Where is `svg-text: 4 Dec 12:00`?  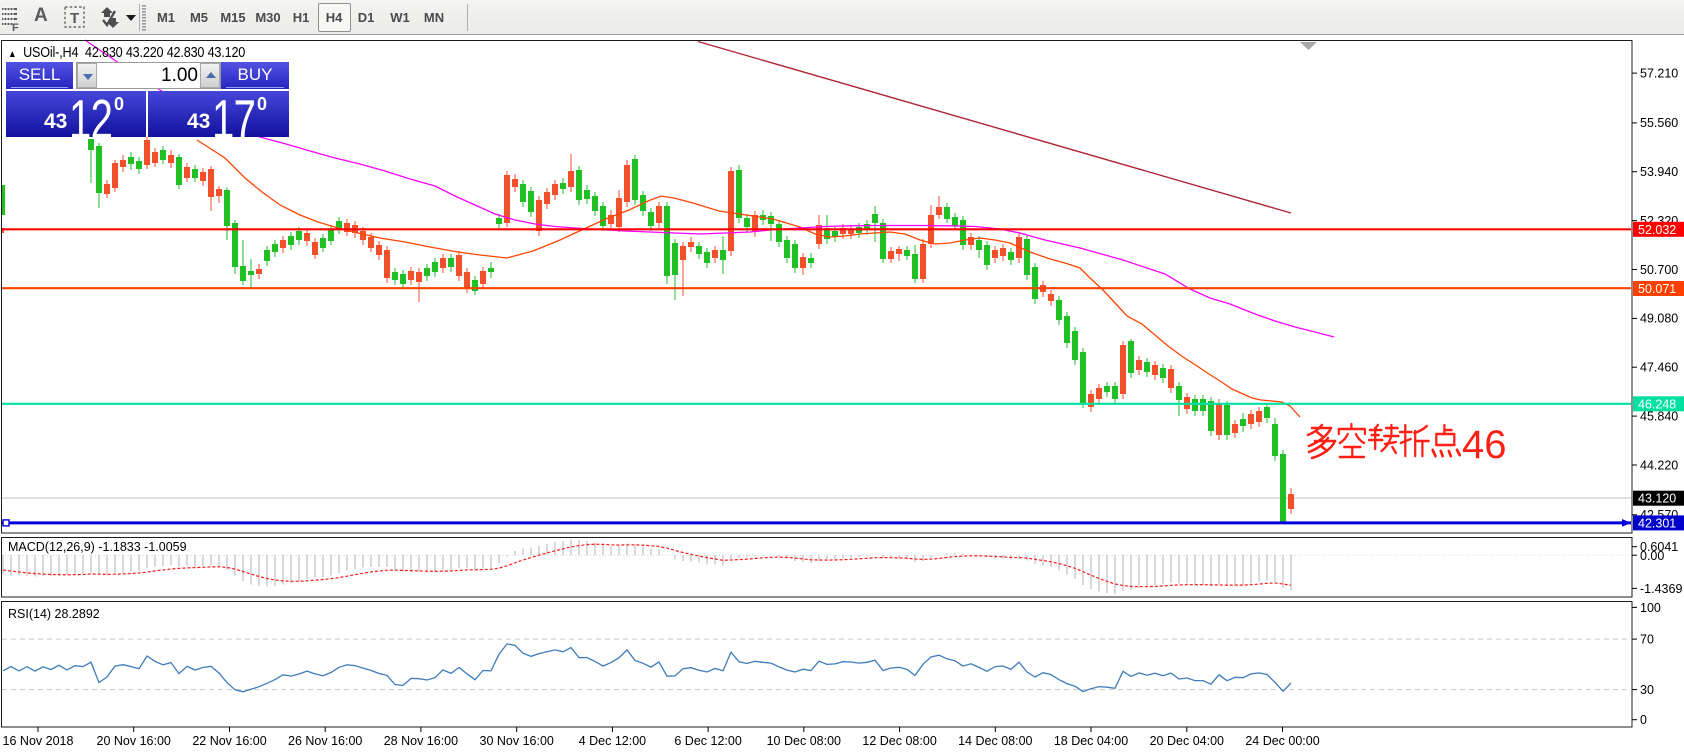
svg-text: 4 Dec 12:00 is located at coordinates (612, 741).